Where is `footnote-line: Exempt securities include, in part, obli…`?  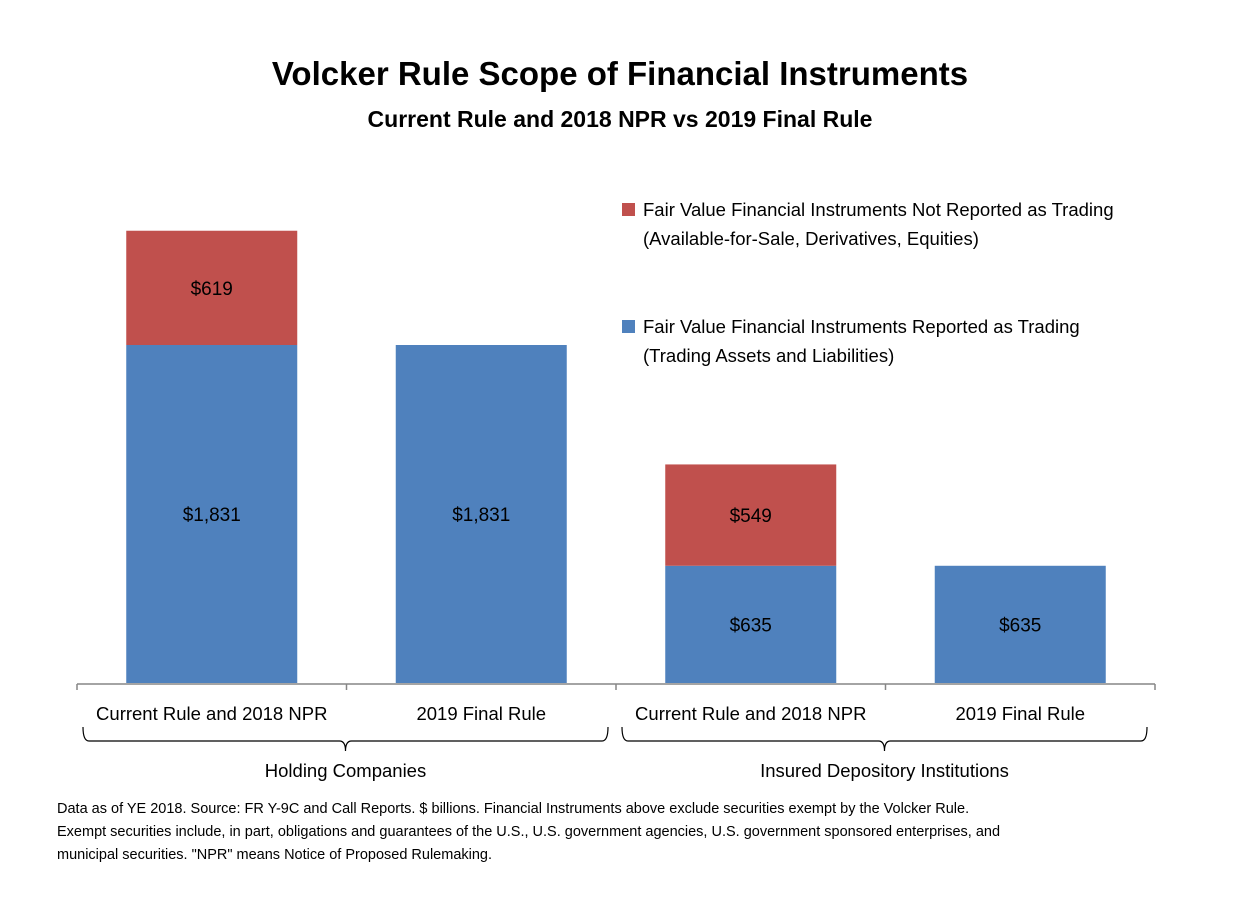
footnote-line: Exempt securities include, in part, obli… is located at coordinates (529, 832).